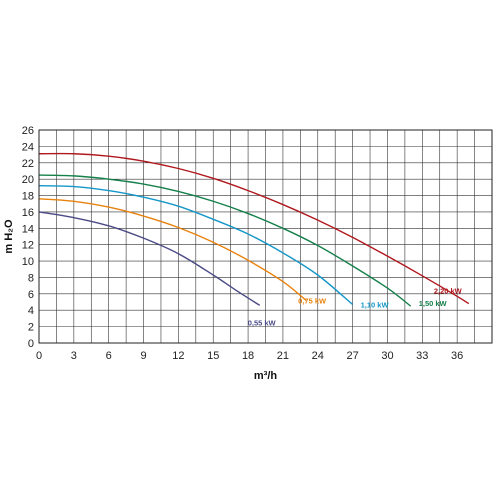 The height and width of the screenshot is (500, 500). I want to click on series-label-0-55-kw: 0,55 kW, so click(262, 322).